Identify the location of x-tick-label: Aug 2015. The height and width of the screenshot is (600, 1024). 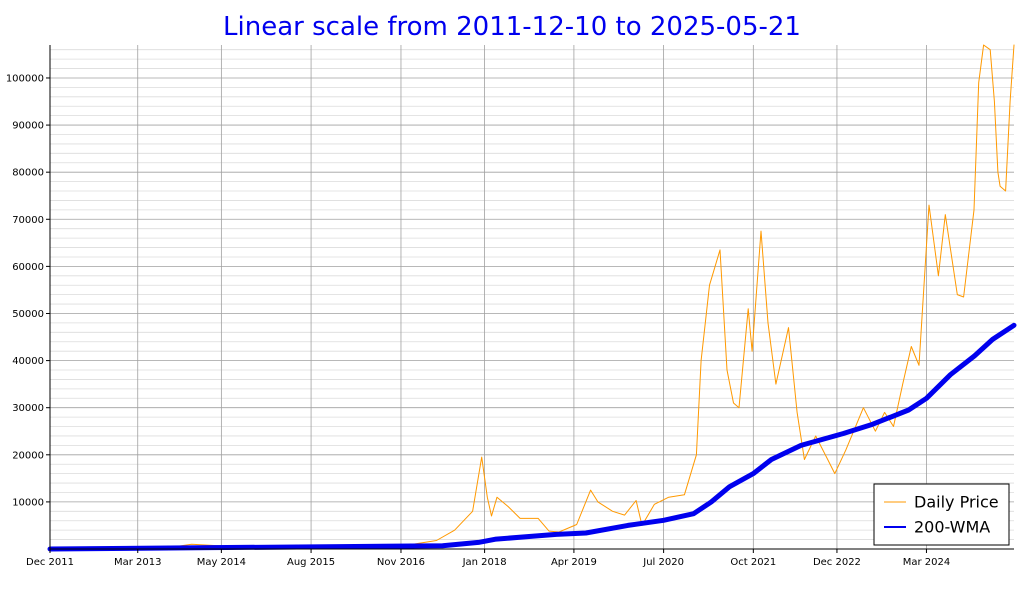
(311, 562).